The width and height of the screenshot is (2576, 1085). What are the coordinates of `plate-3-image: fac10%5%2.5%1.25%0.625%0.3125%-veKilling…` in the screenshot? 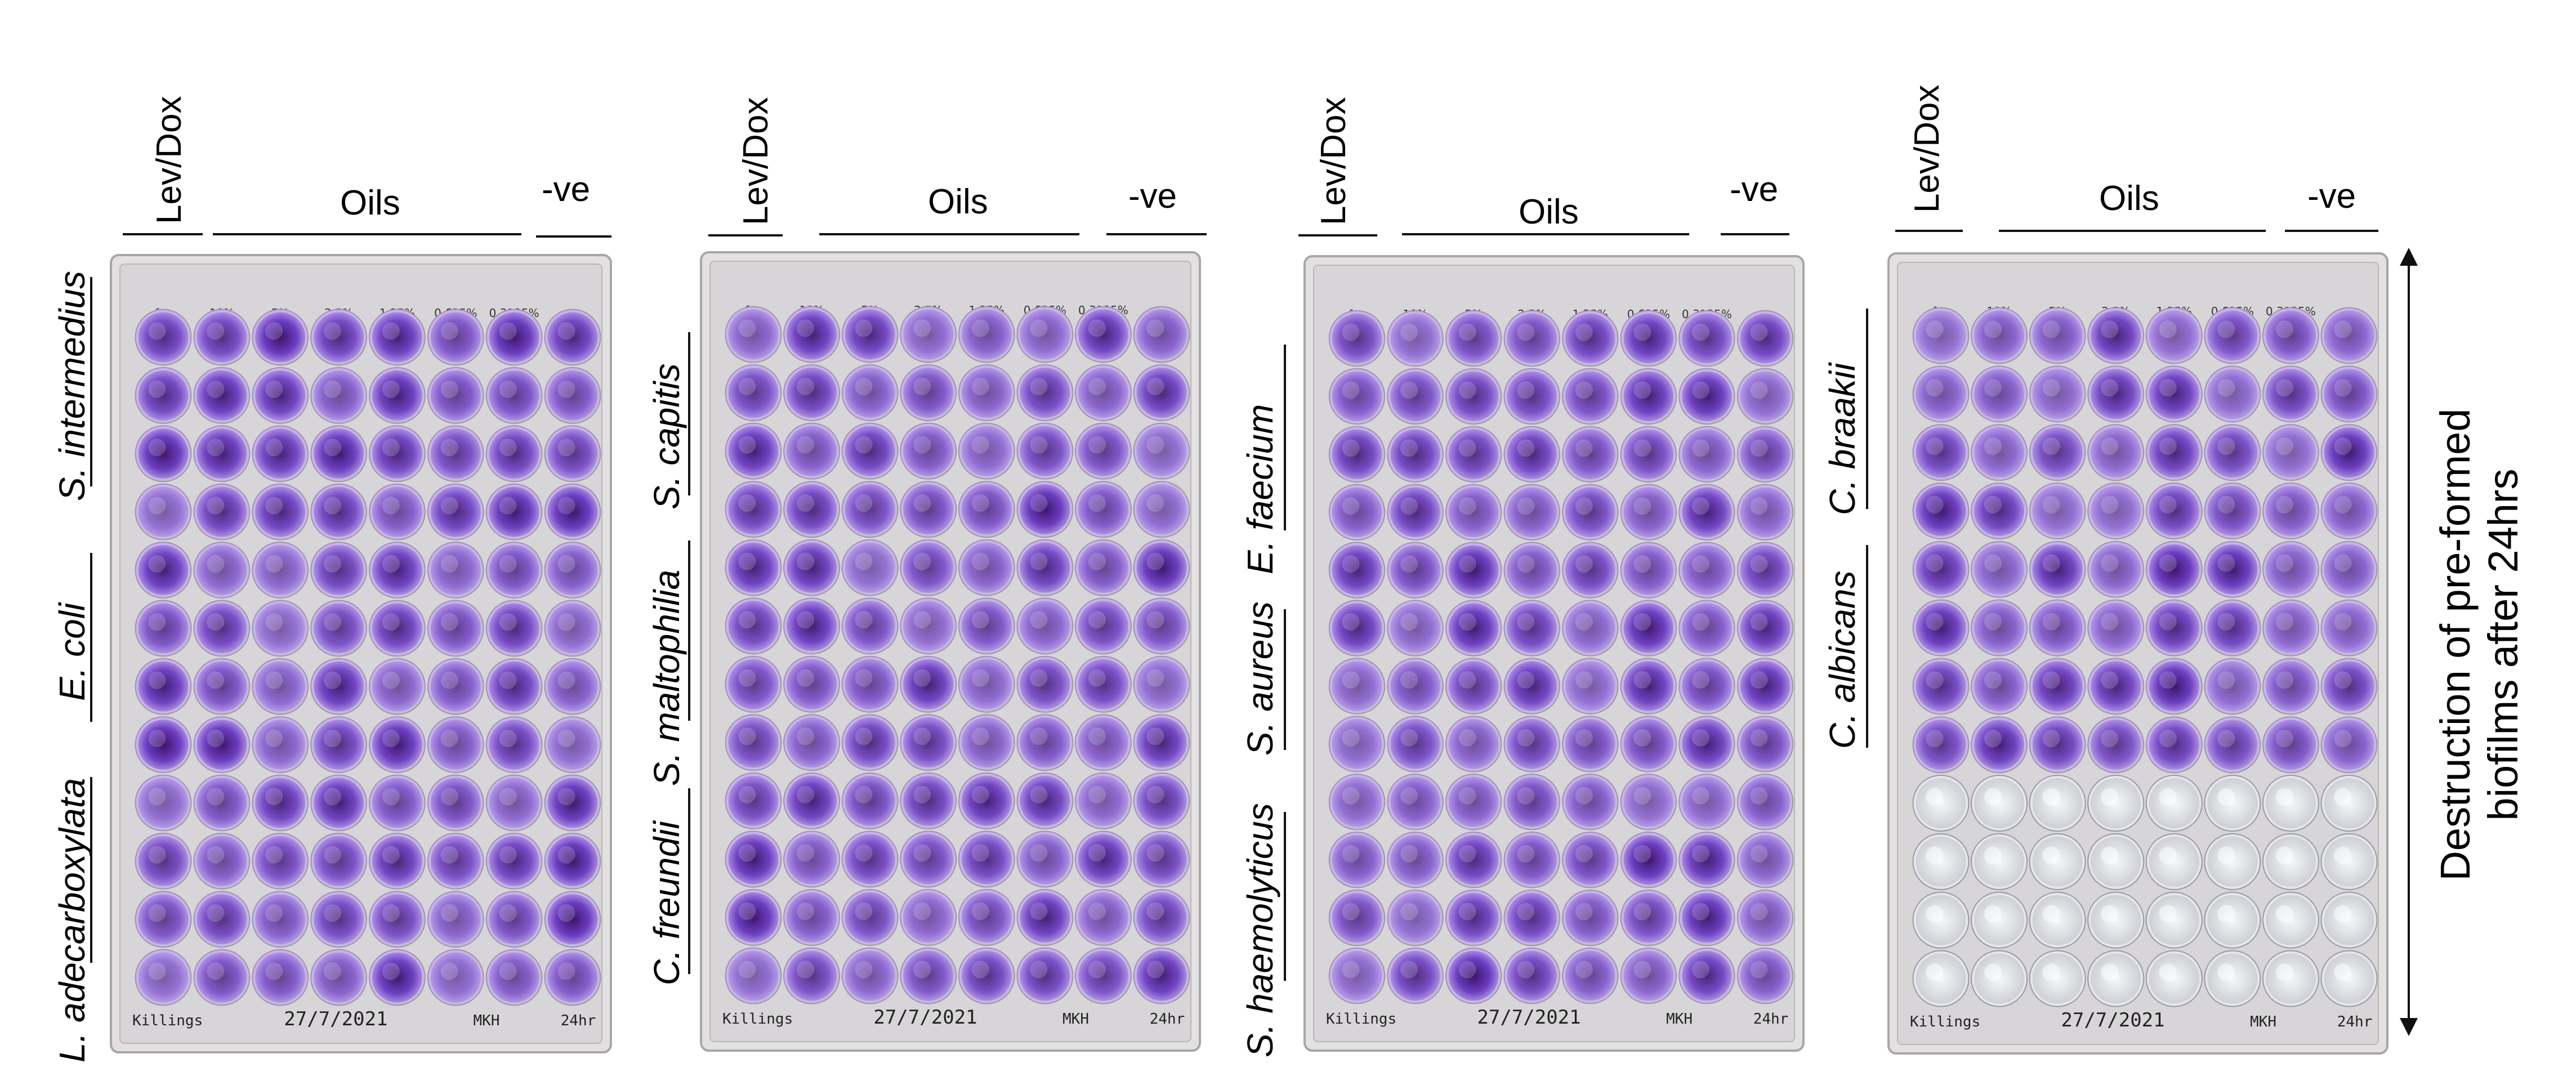 It's located at (1554, 653).